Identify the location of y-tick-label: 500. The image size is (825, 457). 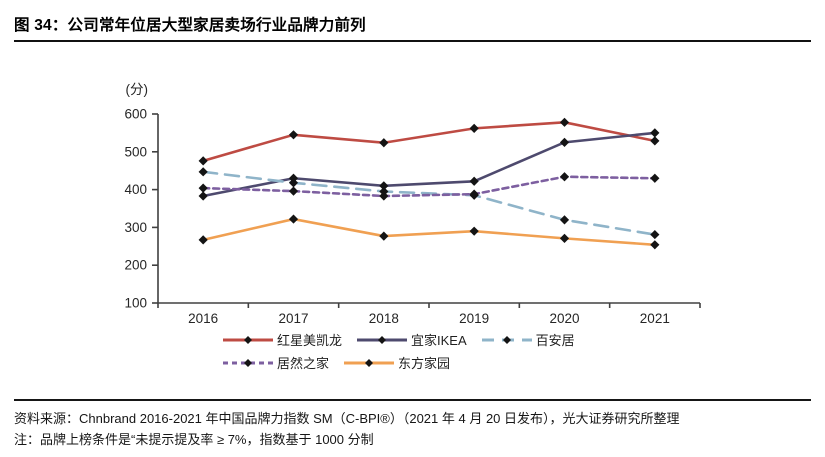
(135, 151).